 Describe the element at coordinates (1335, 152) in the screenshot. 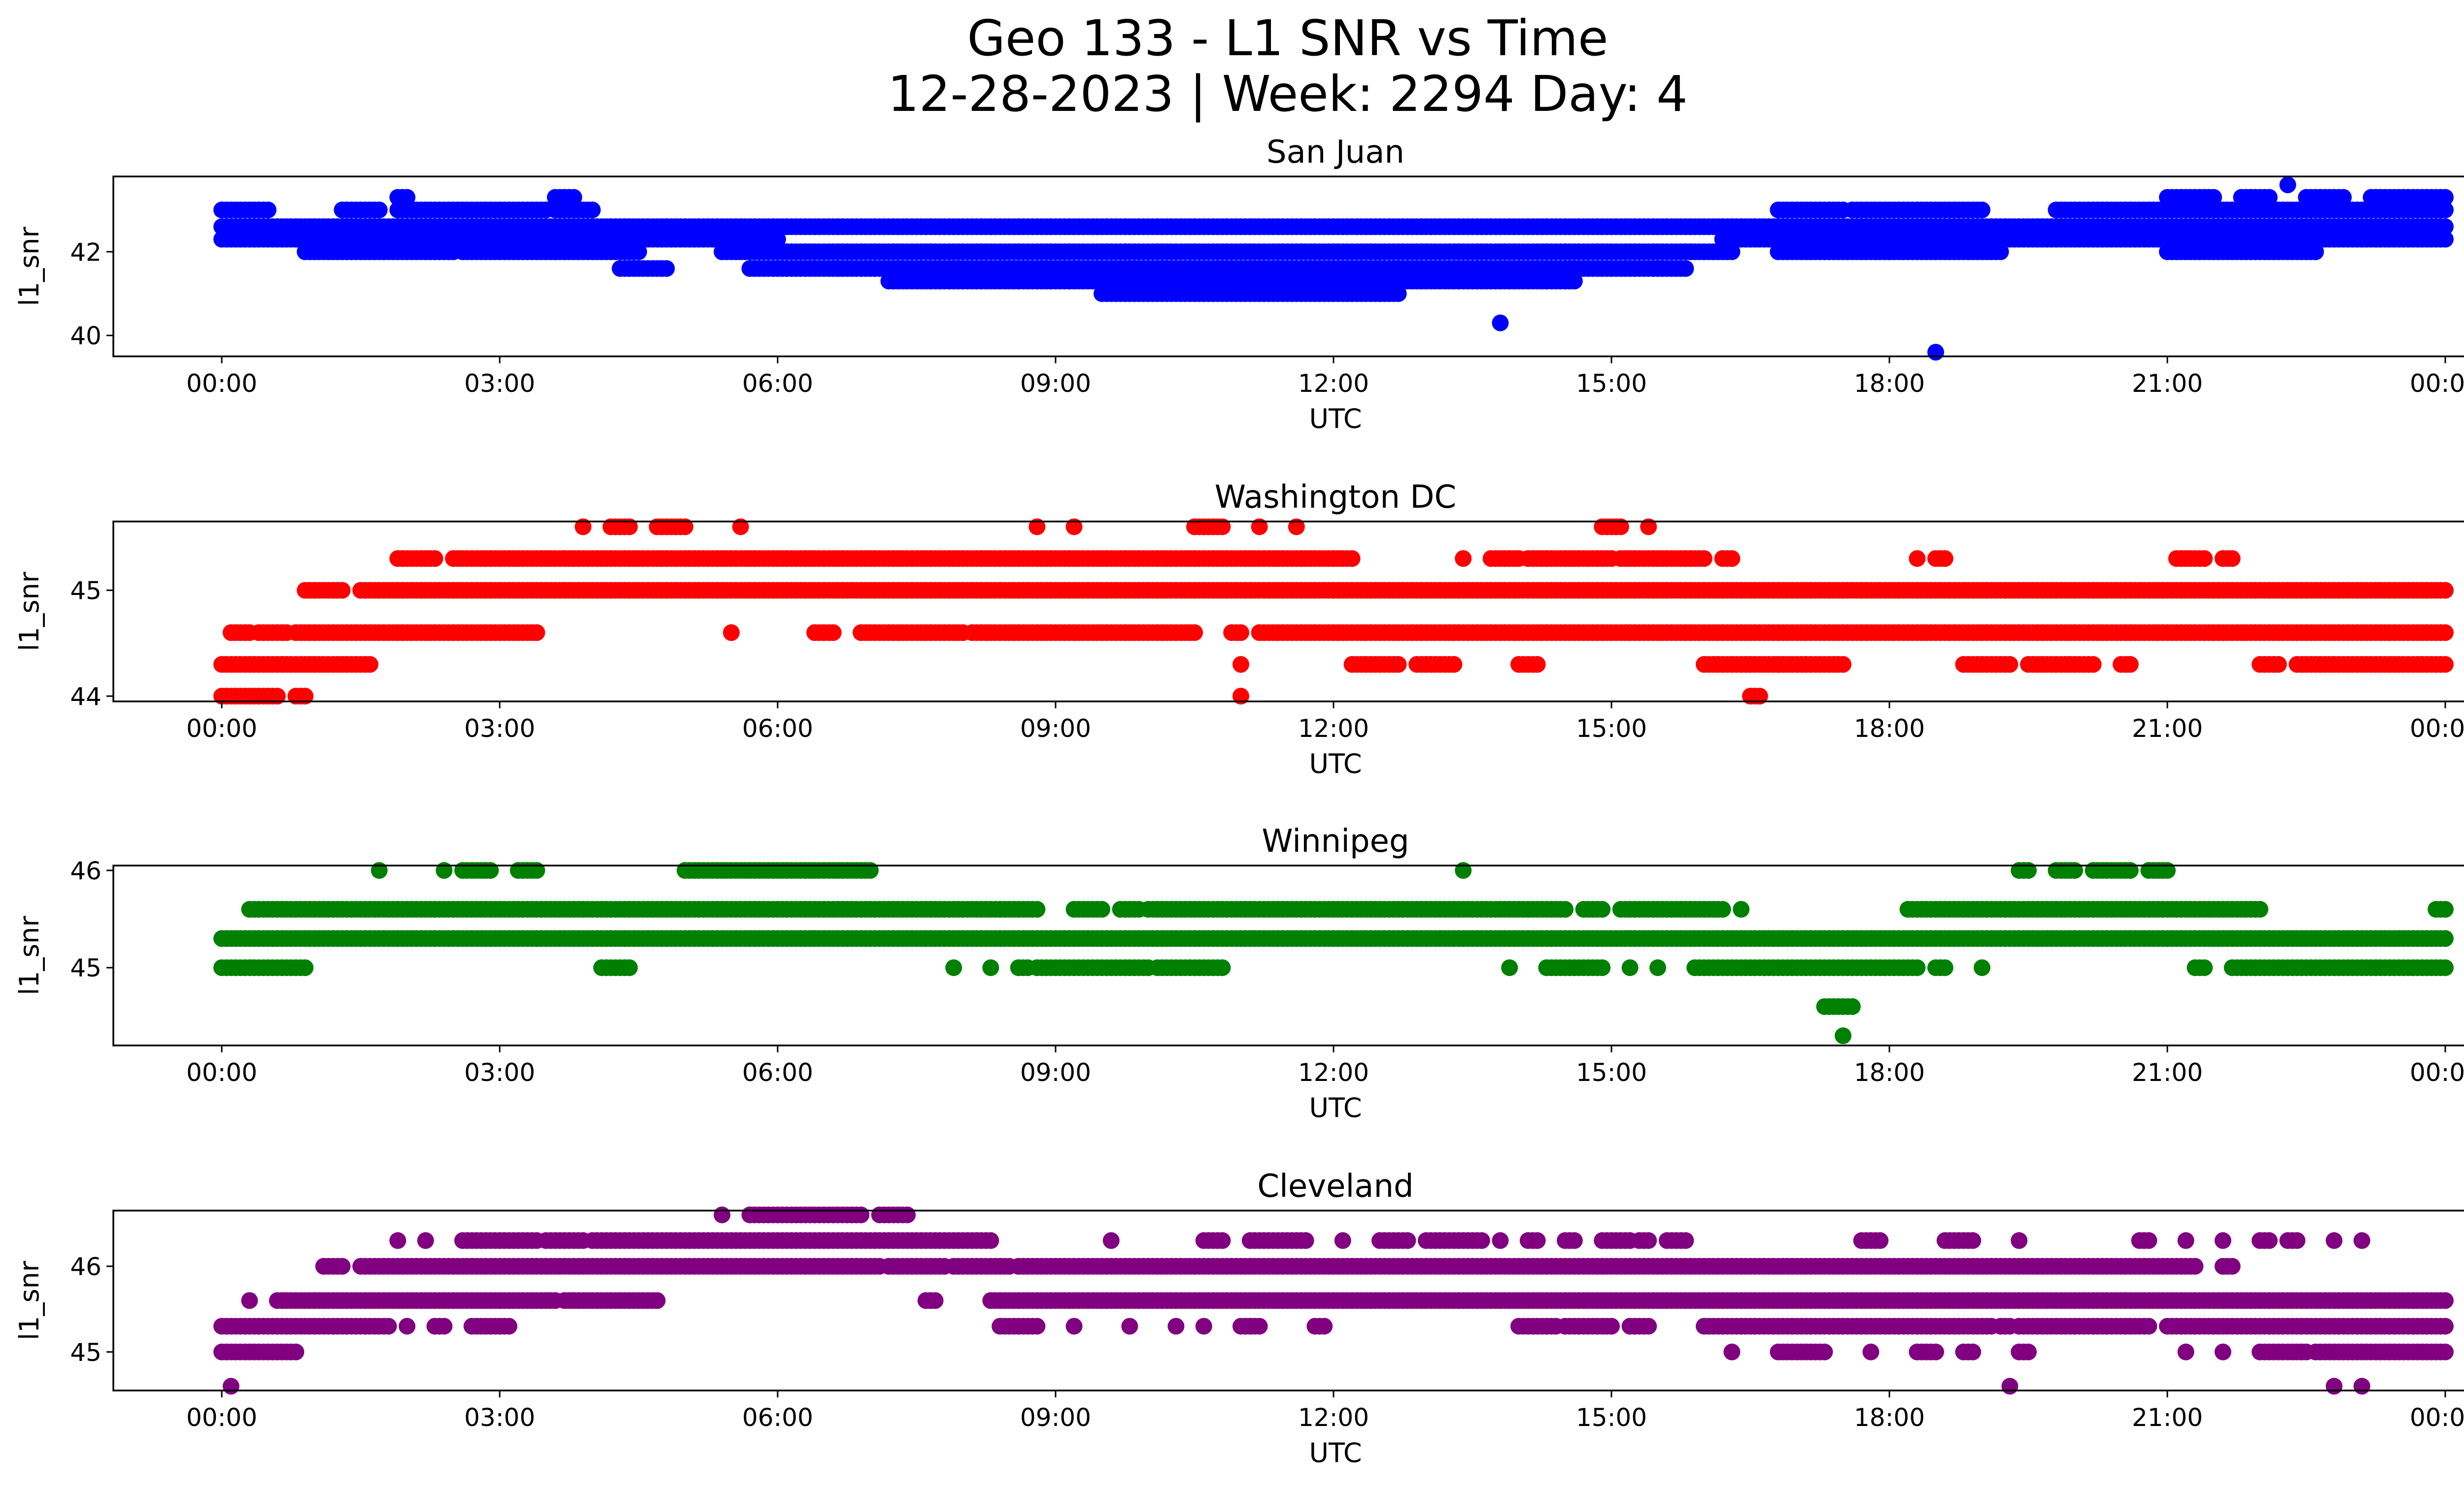

I see `subplot-title: San Juan` at that location.